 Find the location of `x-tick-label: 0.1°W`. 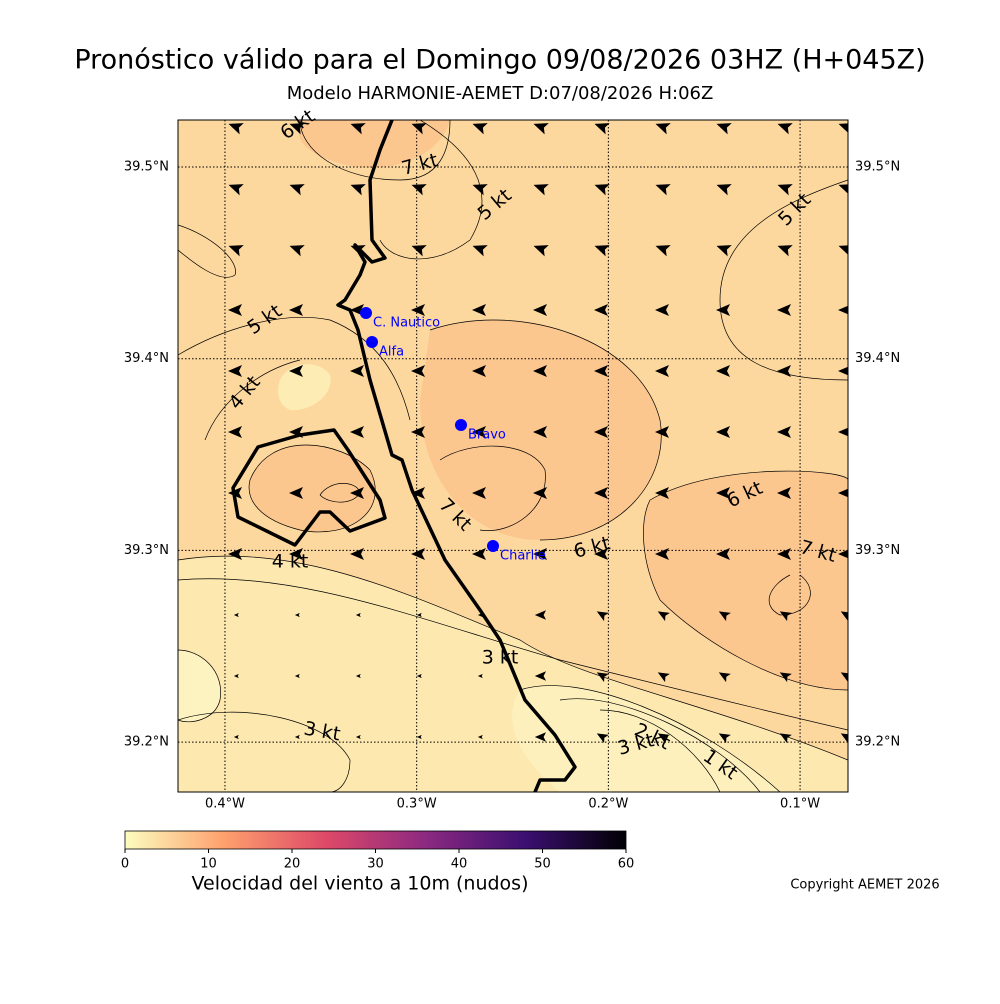

x-tick-label: 0.1°W is located at coordinates (800, 804).